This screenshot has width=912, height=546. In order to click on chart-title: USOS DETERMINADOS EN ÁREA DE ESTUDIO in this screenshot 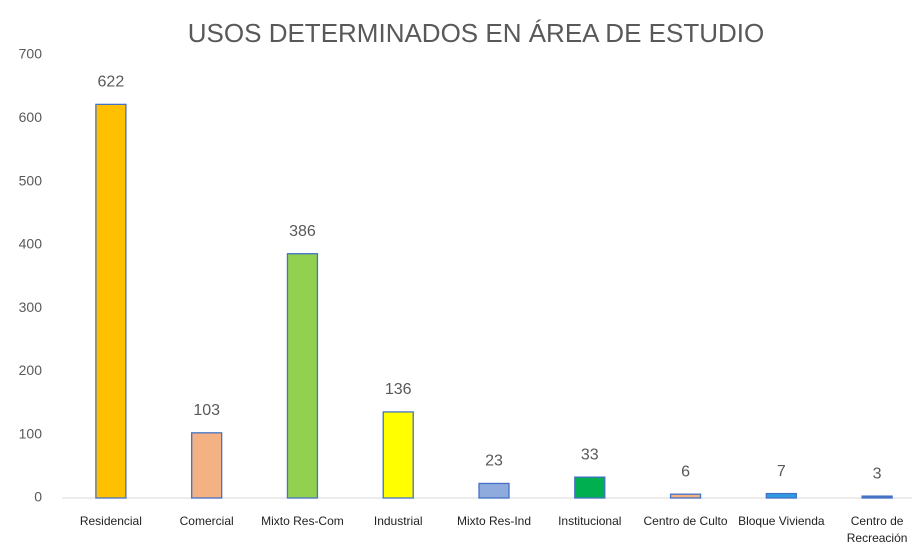, I will do `click(476, 33)`.